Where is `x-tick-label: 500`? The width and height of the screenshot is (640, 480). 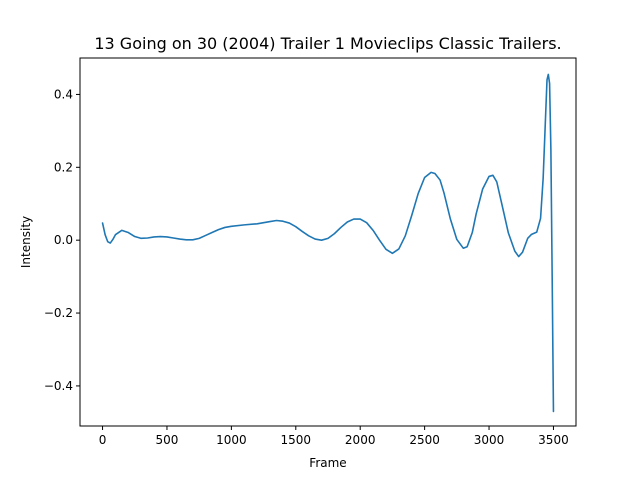
x-tick-label: 500 is located at coordinates (167, 440).